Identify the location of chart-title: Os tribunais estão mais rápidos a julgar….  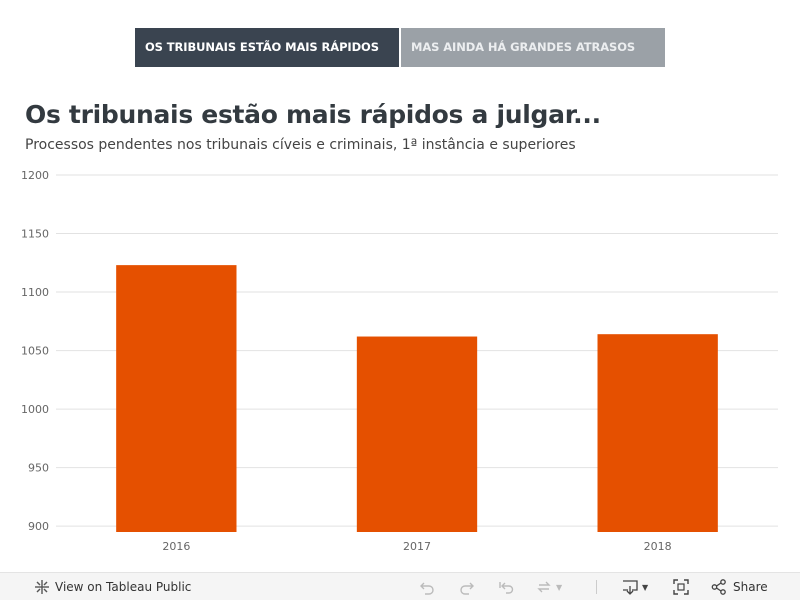
(313, 114).